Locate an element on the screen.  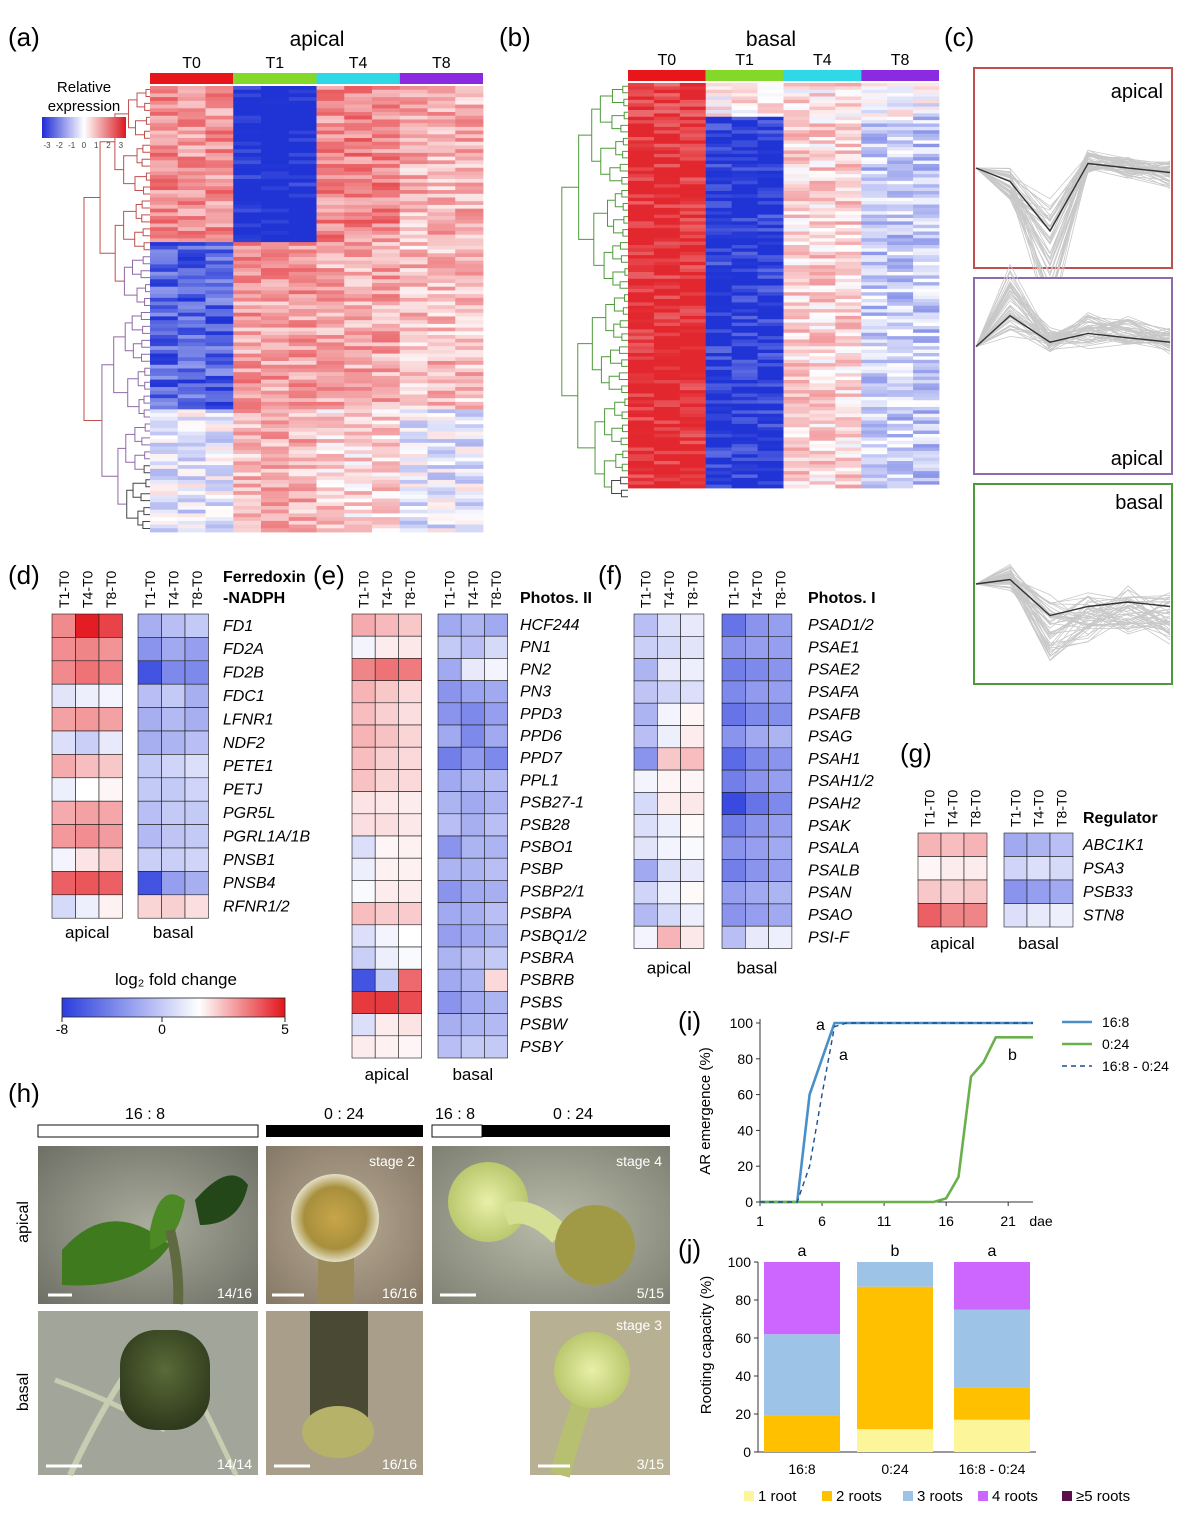
timepoint-label-T0: T0 is located at coordinates (191, 63).